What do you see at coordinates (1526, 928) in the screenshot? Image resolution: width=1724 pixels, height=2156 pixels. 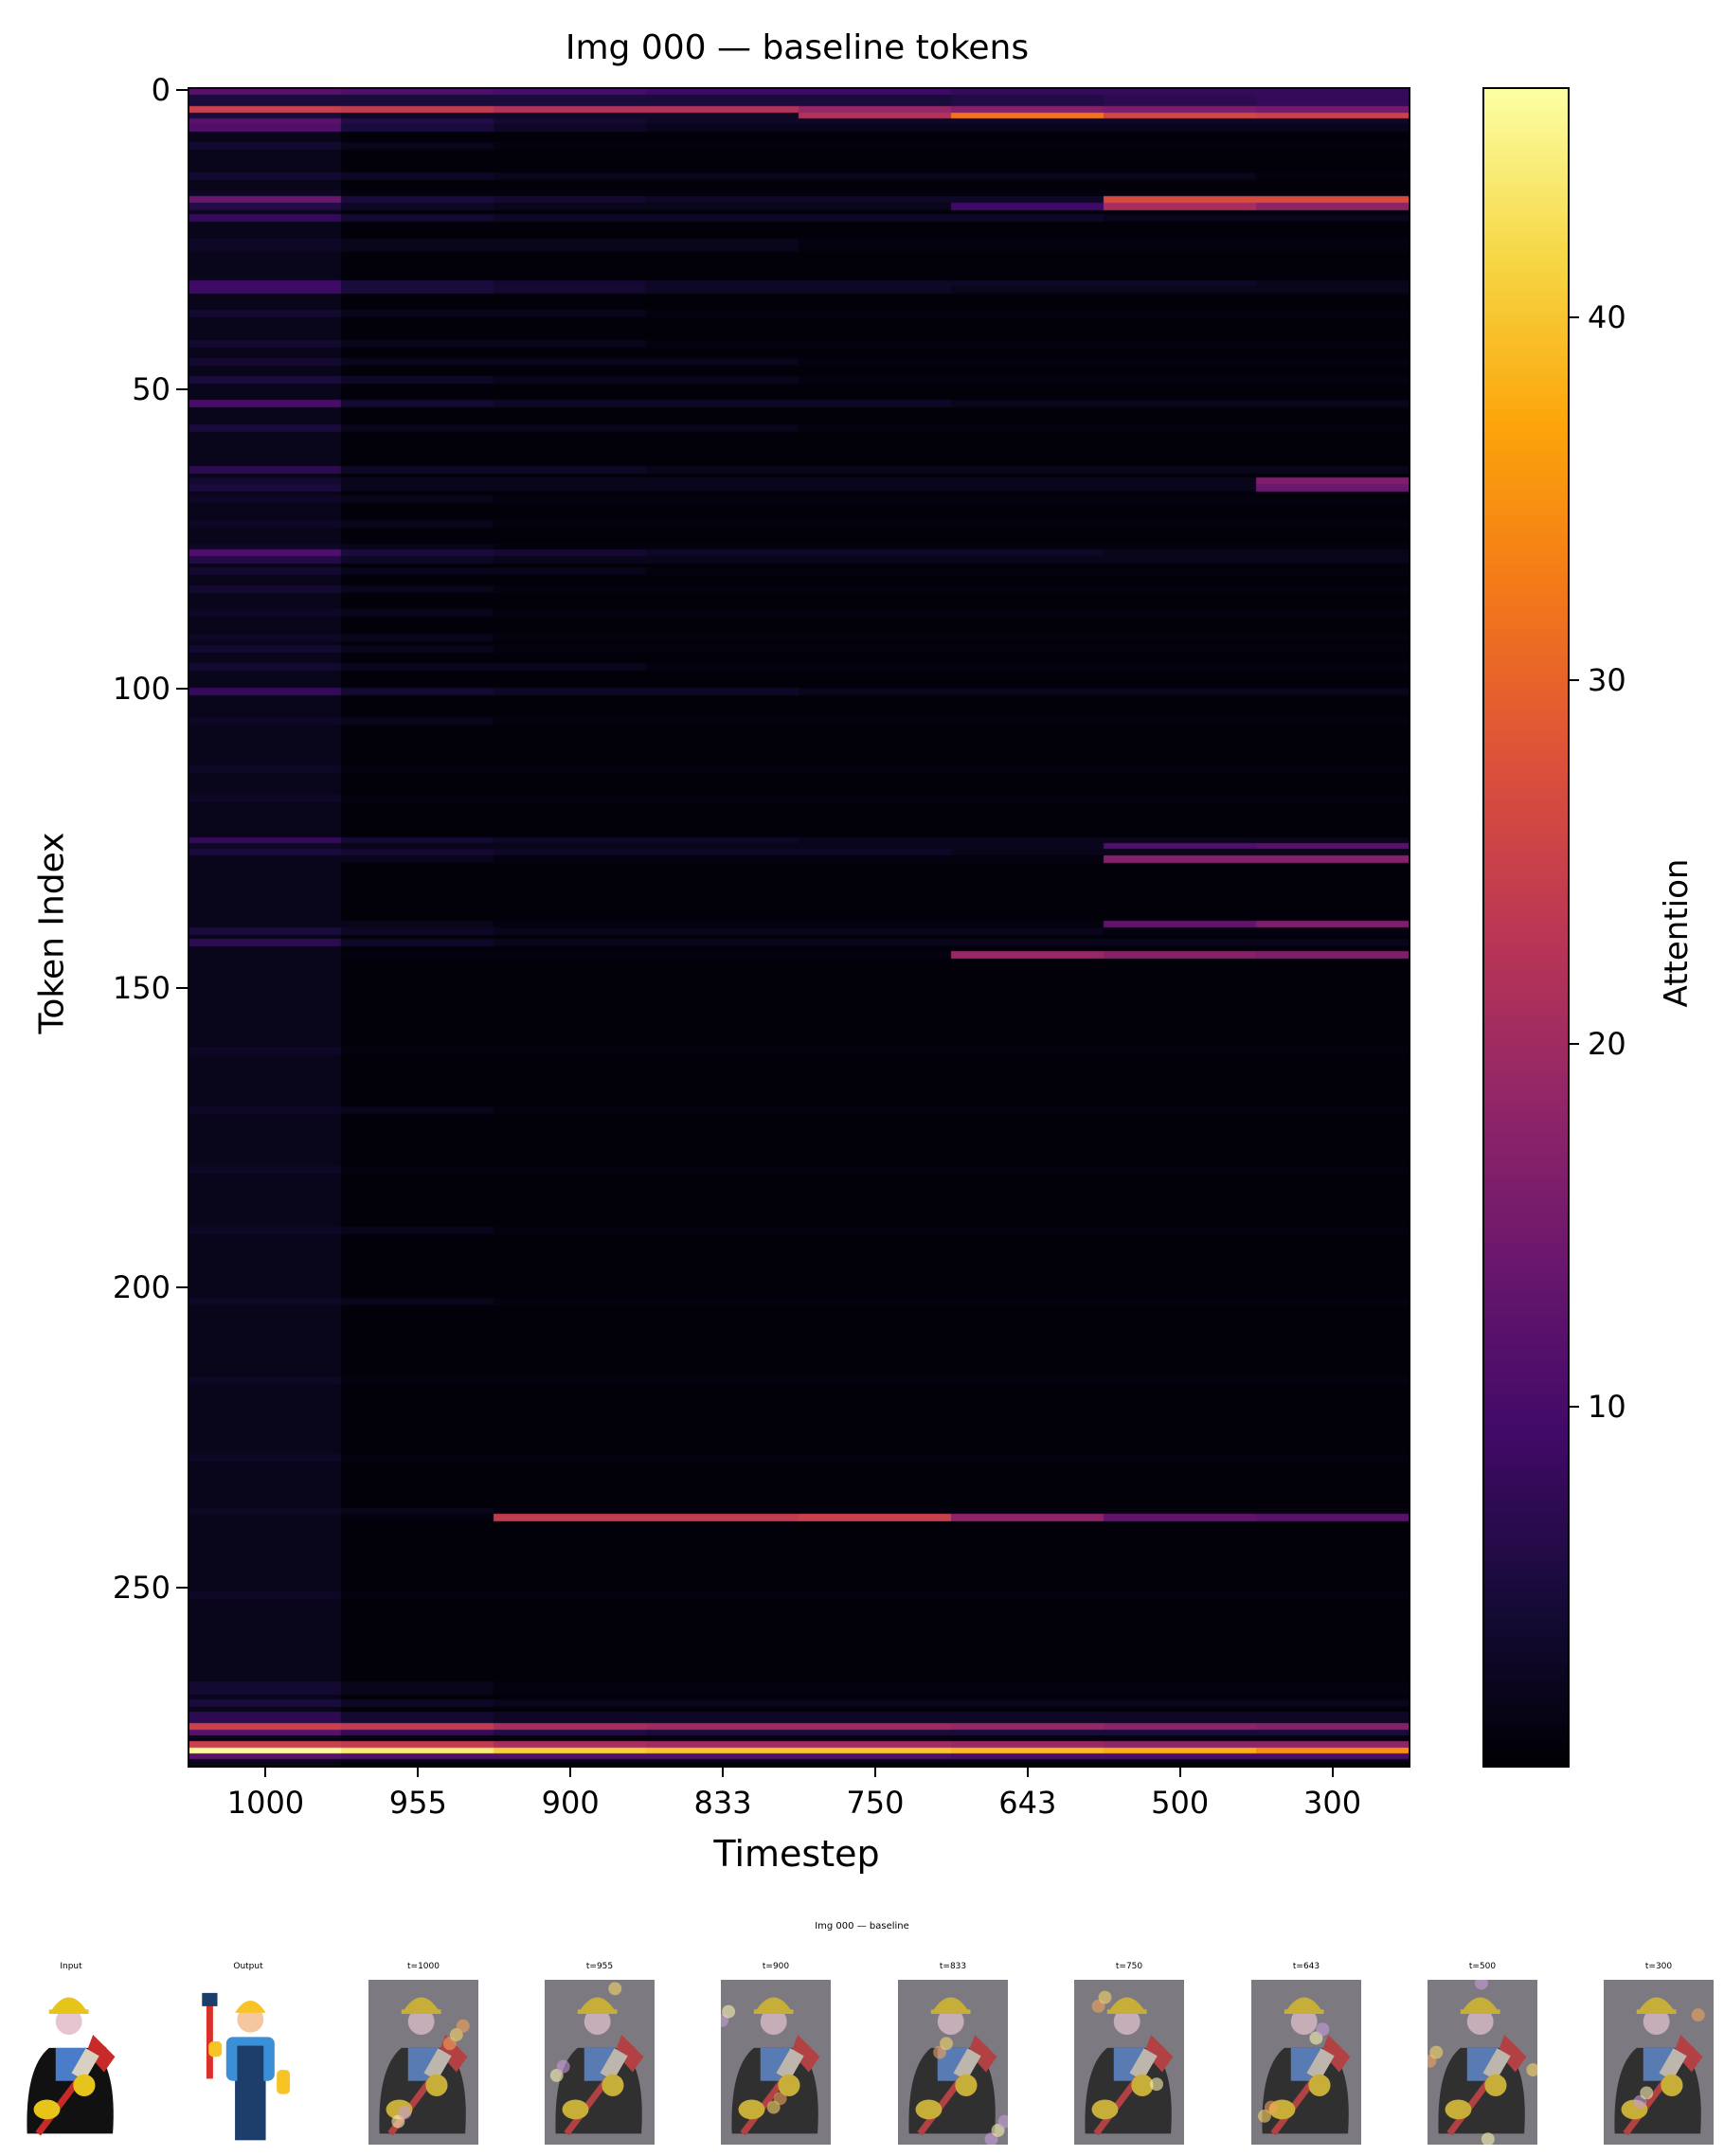 I see `colorbar` at bounding box center [1526, 928].